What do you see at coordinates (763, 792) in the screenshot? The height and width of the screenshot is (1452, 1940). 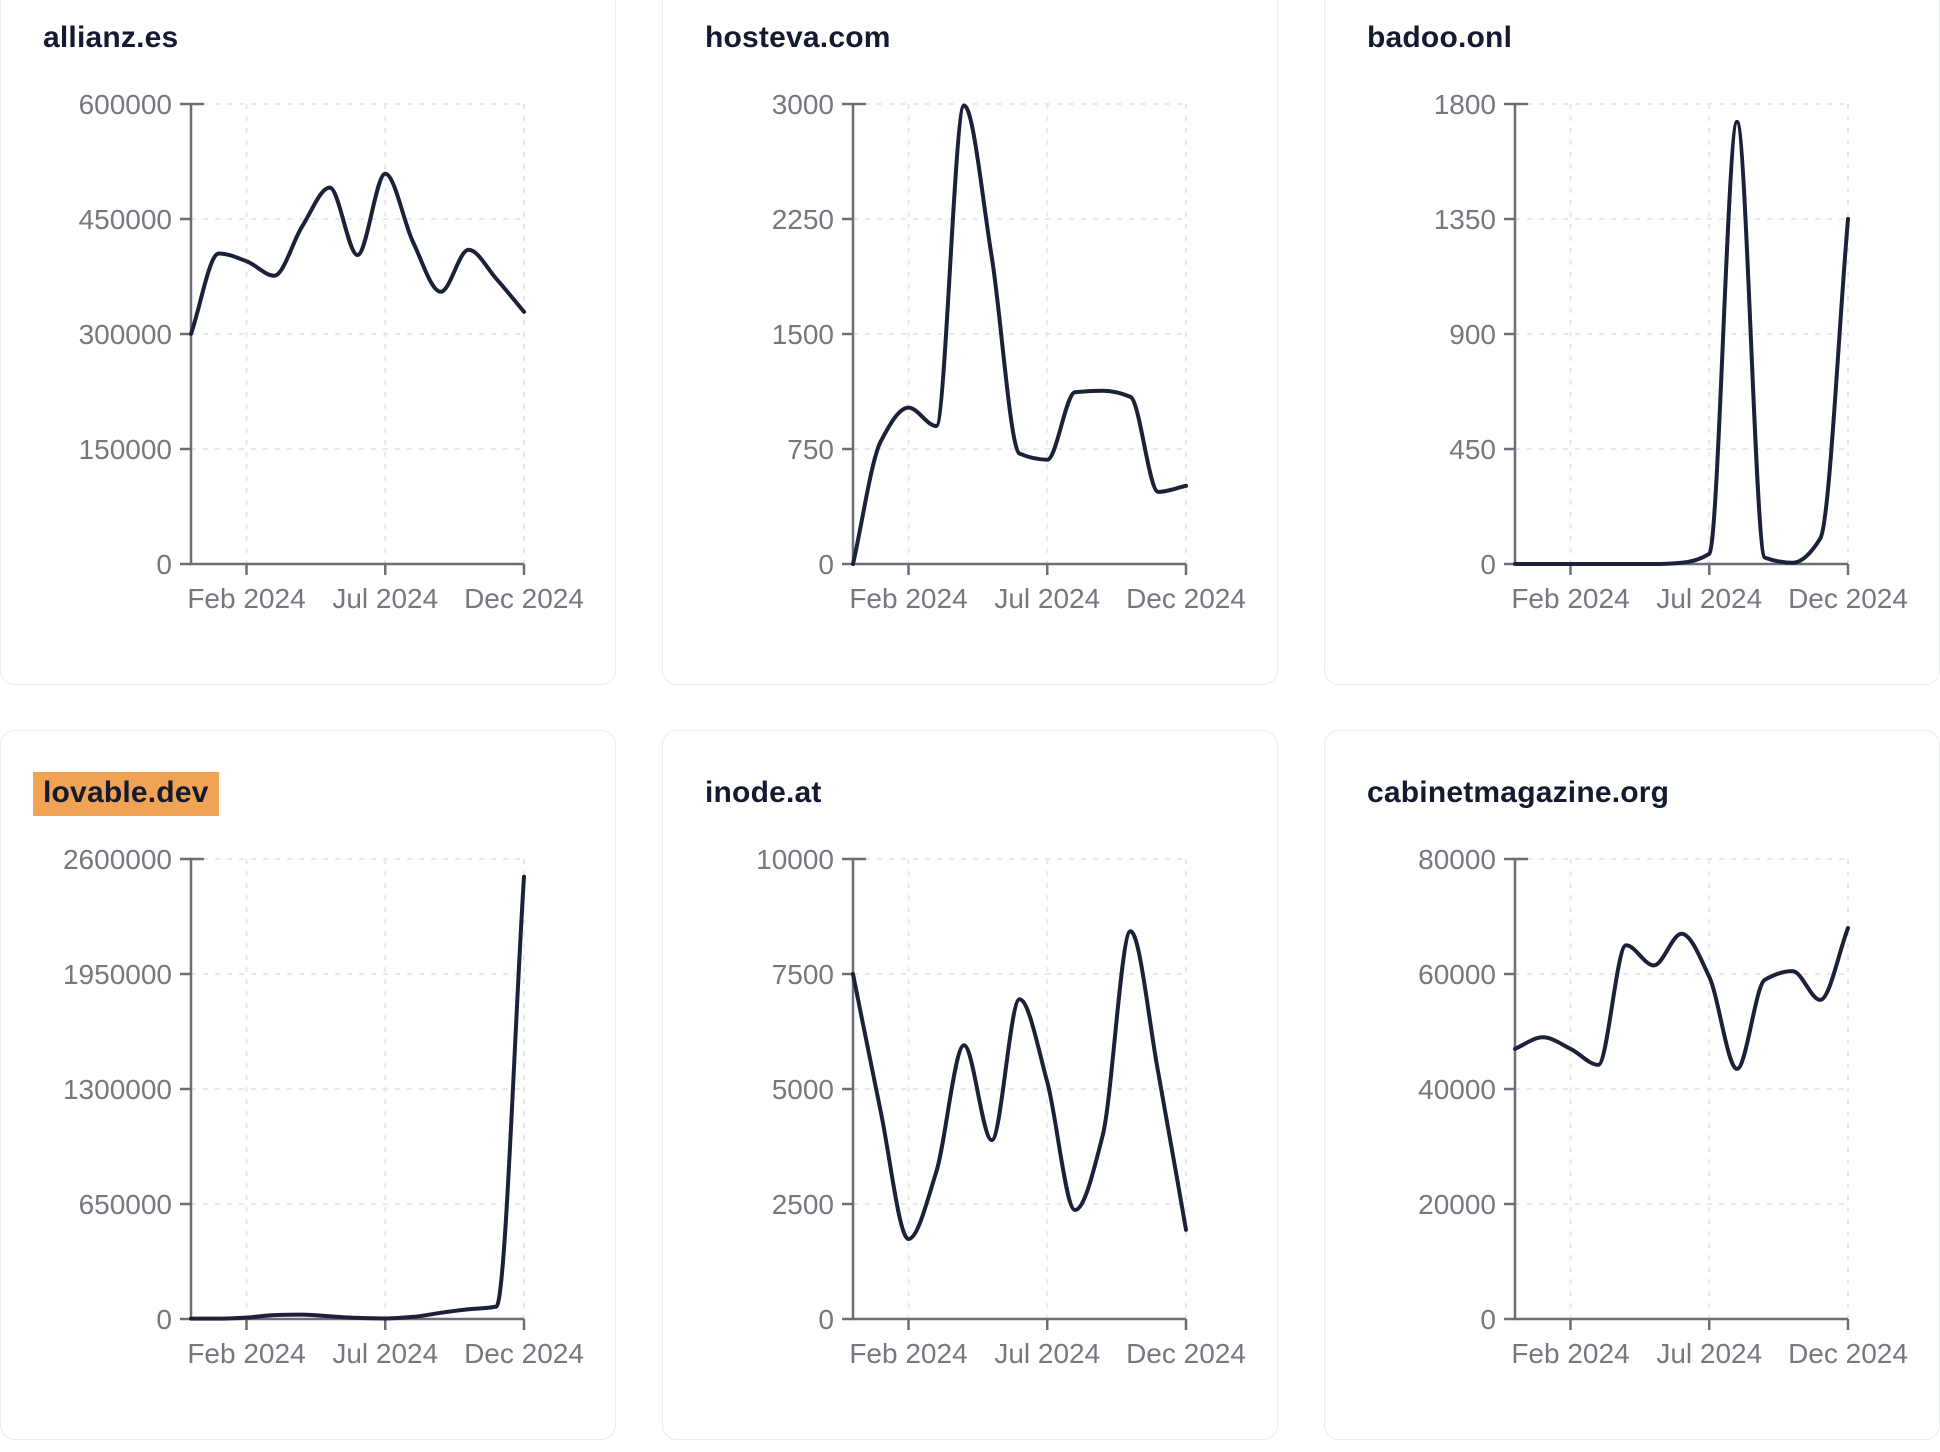 I see `chart-title-text: inode.at` at bounding box center [763, 792].